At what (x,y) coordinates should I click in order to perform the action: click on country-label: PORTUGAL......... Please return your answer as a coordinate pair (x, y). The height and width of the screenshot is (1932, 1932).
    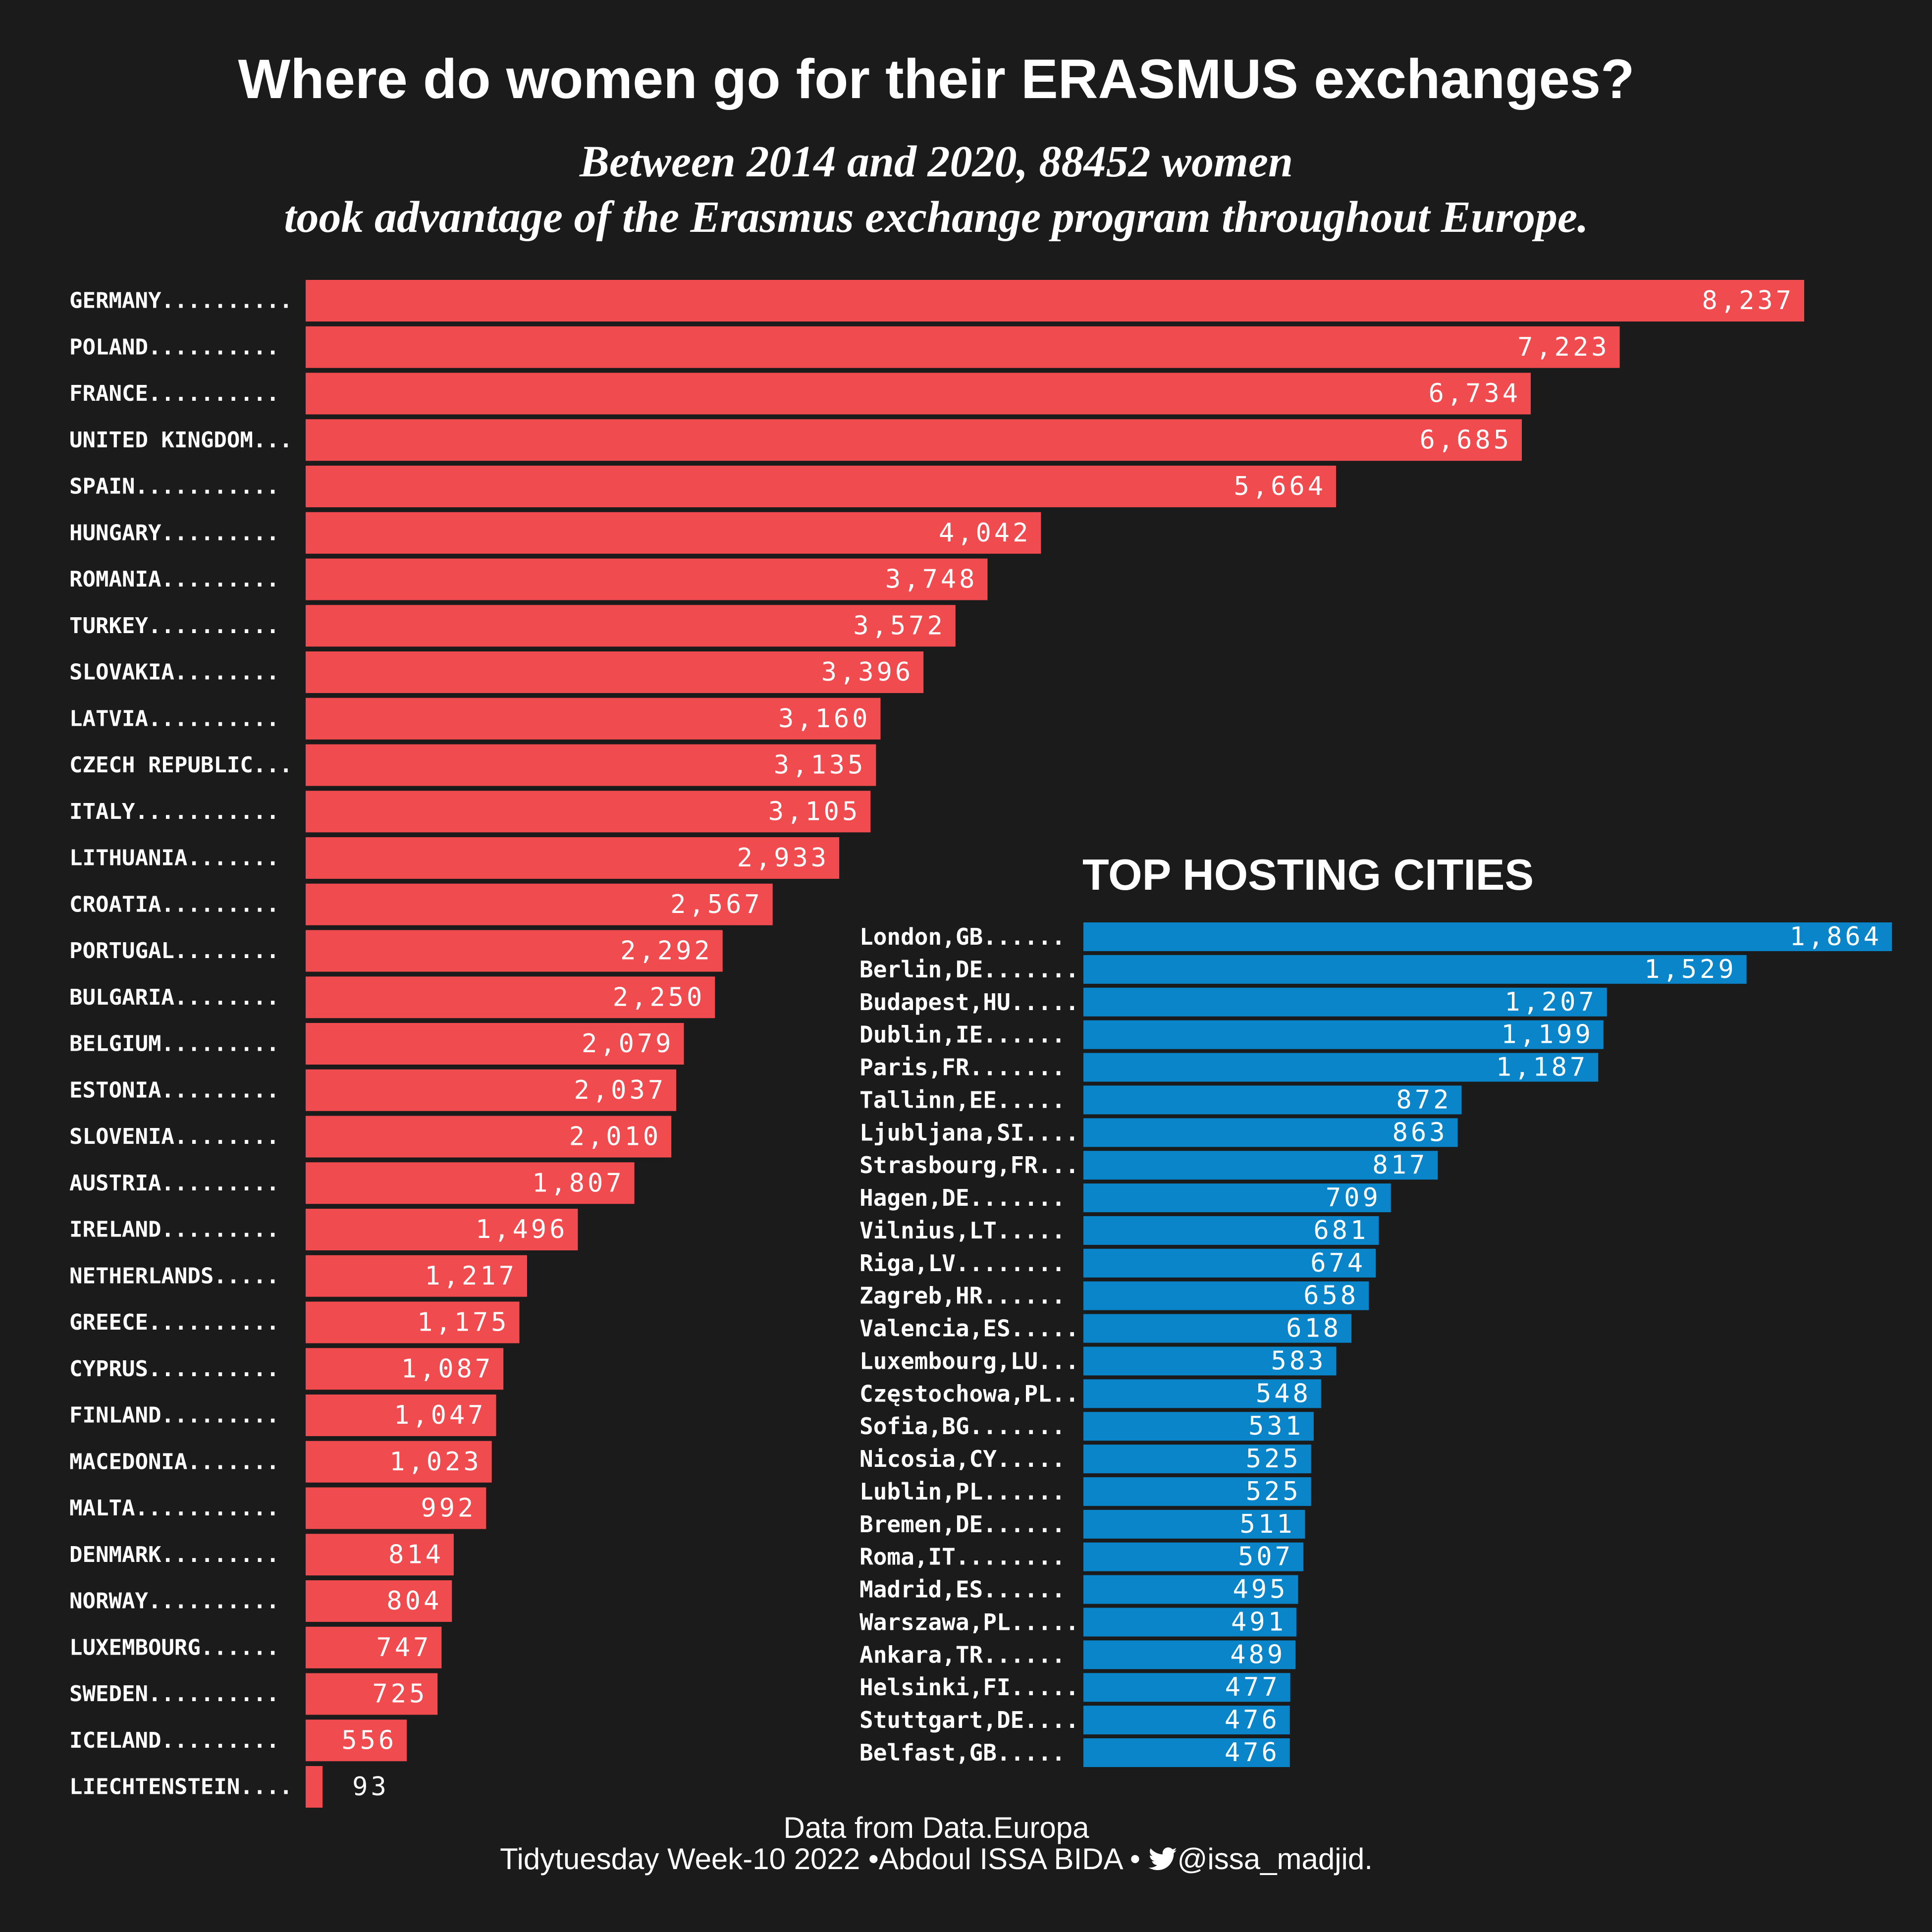
    Looking at the image, I should click on (174, 951).